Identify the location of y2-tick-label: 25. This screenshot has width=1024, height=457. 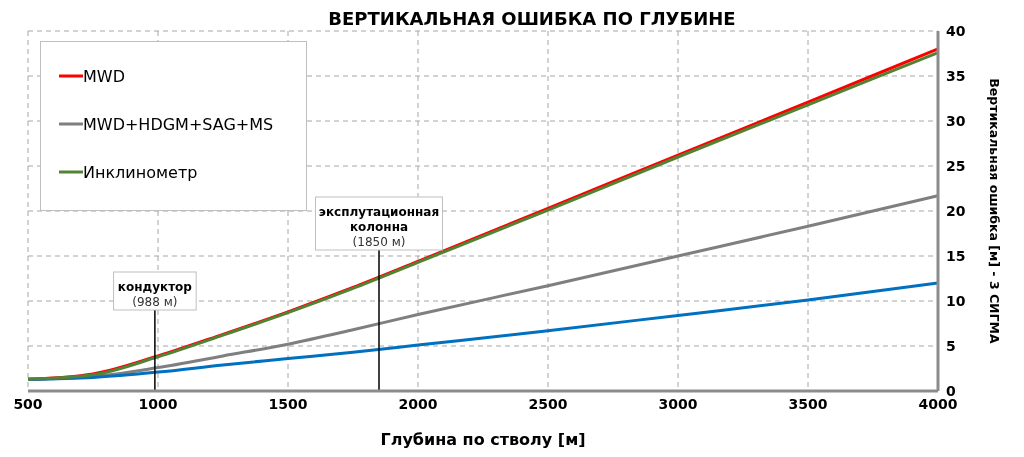
(956, 165).